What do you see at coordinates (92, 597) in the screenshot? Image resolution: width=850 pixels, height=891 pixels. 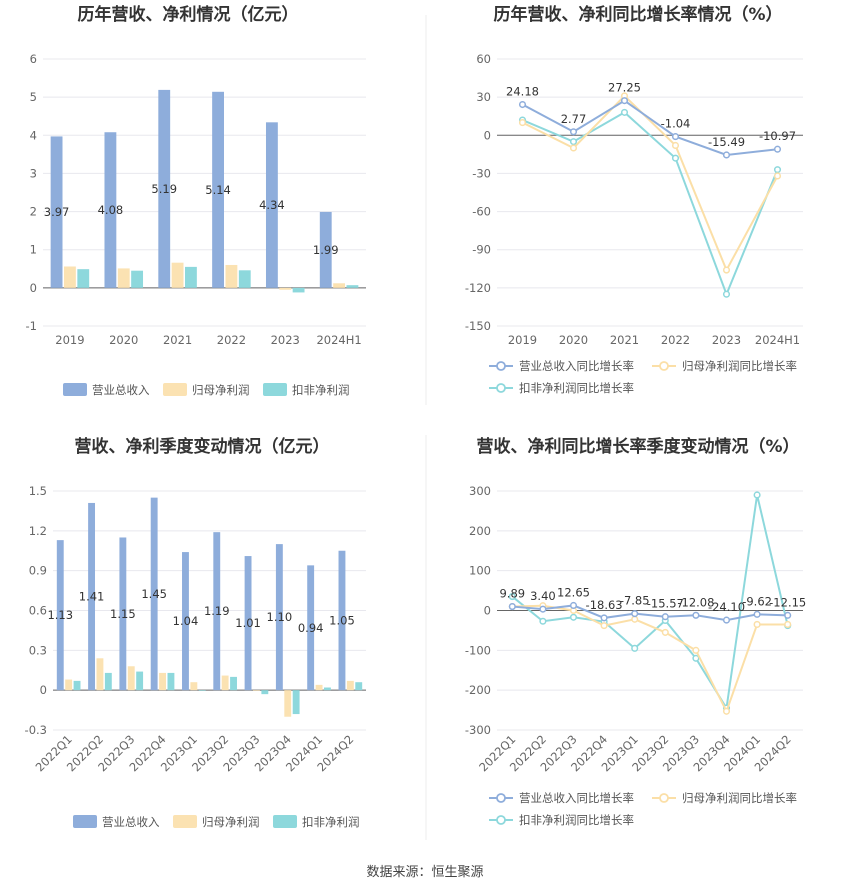 I see `data-label: 1.41` at bounding box center [92, 597].